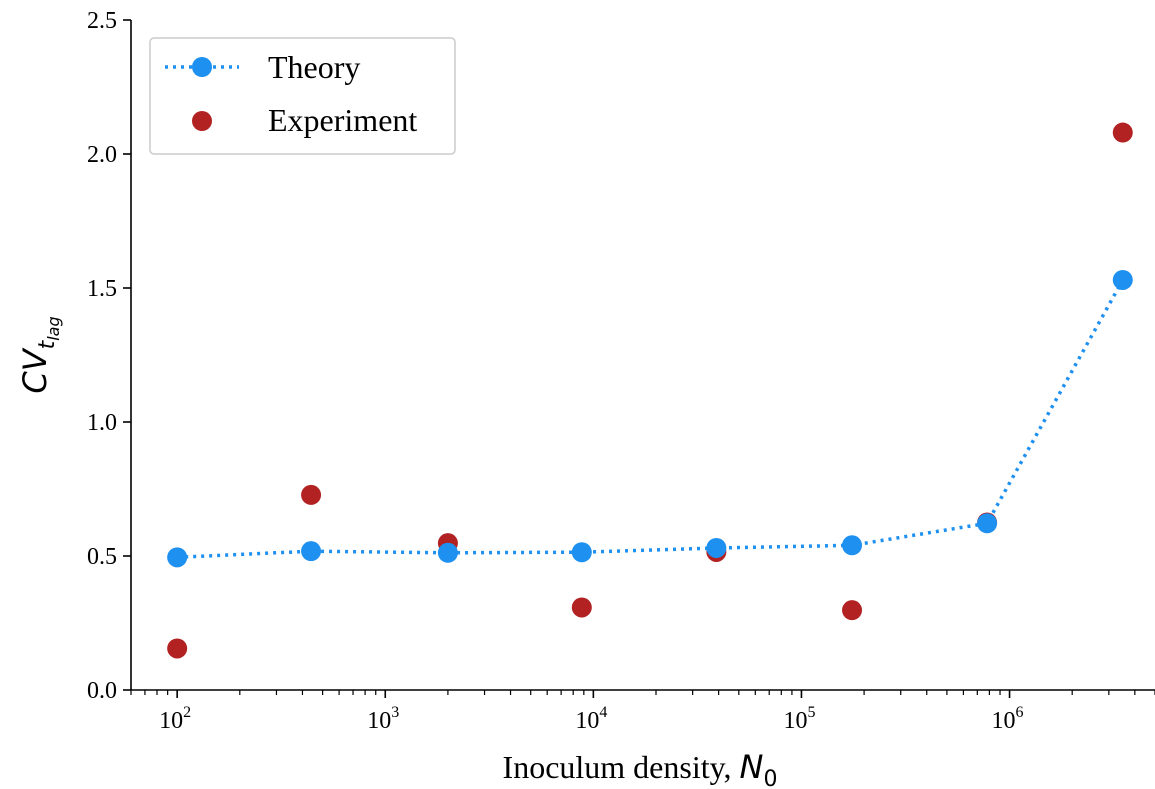 Image resolution: width=1155 pixels, height=789 pixels. Describe the element at coordinates (621, 767) in the screenshot. I see `x-axis-title-text: Inoculum density,` at that location.